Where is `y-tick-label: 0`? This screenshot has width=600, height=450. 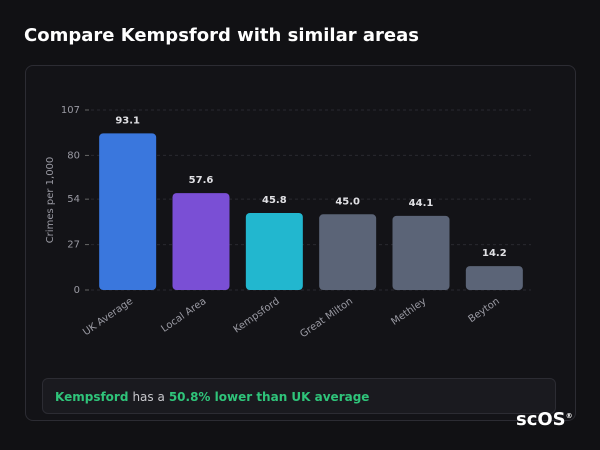
y-tick-label: 0 is located at coordinates (77, 290).